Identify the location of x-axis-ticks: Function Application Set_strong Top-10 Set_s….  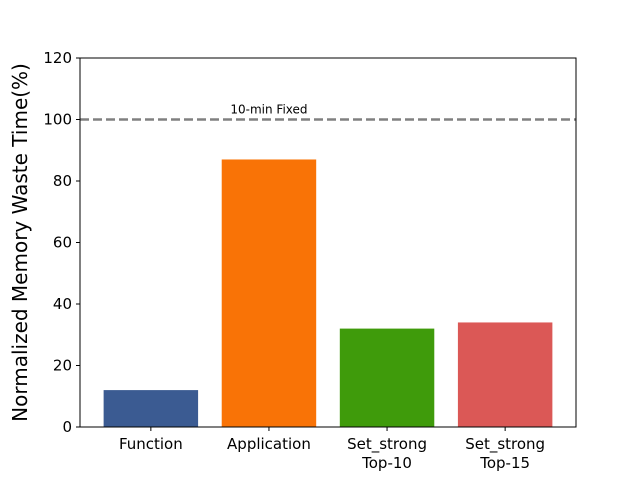
(332, 449).